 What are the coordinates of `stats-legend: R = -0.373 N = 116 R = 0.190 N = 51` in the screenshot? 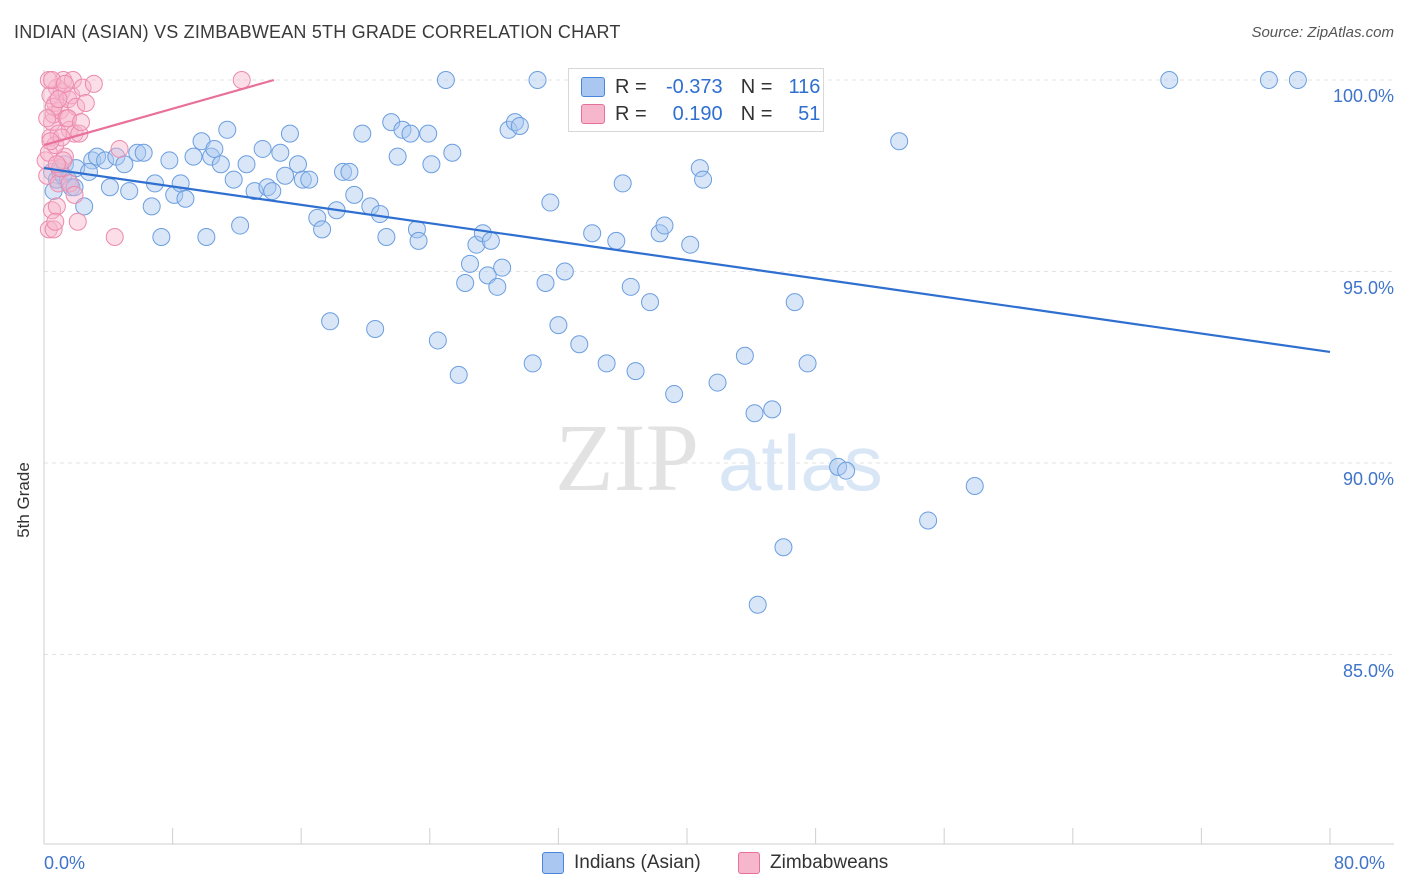 It's located at (696, 100).